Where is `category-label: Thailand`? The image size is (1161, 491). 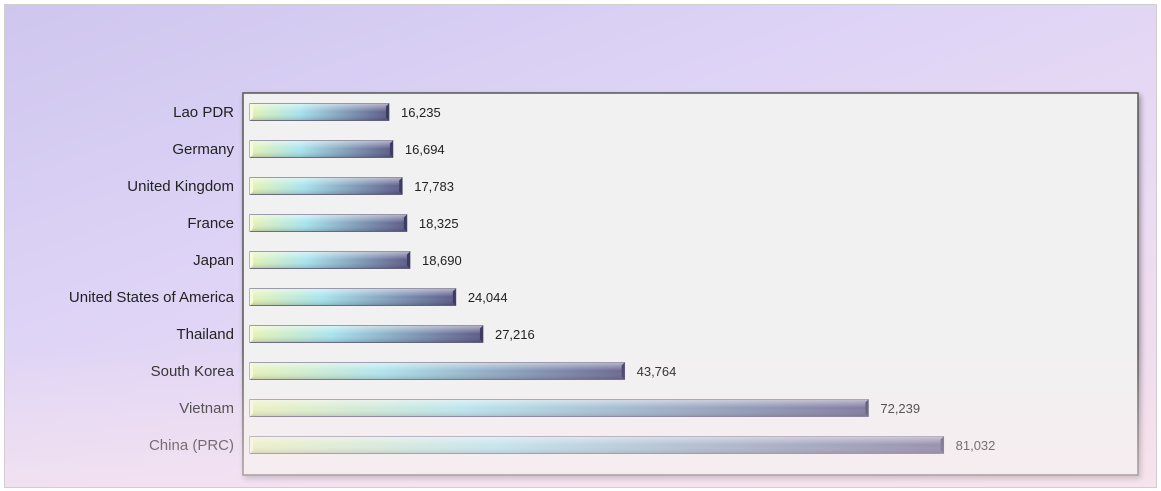
category-label: Thailand is located at coordinates (205, 334).